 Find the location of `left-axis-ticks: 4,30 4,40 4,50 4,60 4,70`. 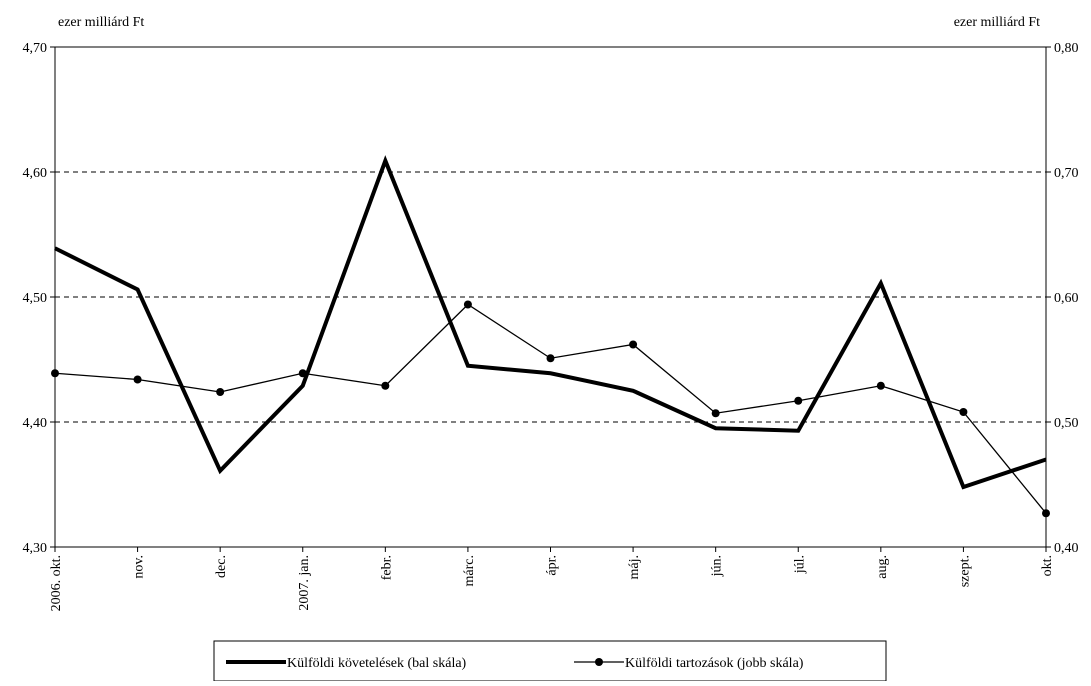

left-axis-ticks: 4,30 4,40 4,50 4,60 4,70 is located at coordinates (39, 298).